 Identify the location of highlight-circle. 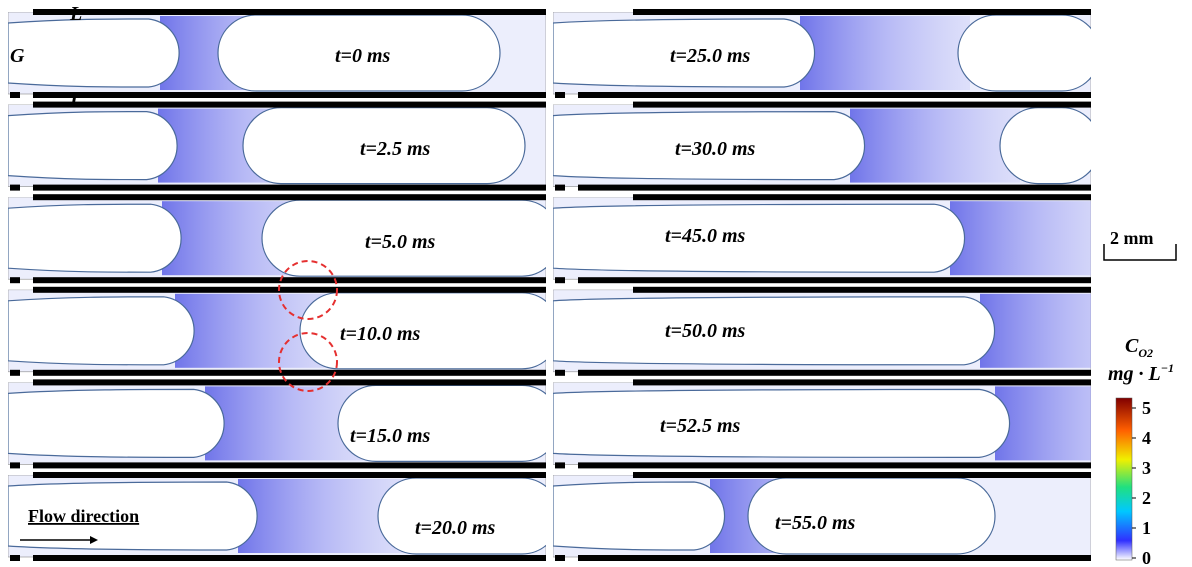
(308, 290).